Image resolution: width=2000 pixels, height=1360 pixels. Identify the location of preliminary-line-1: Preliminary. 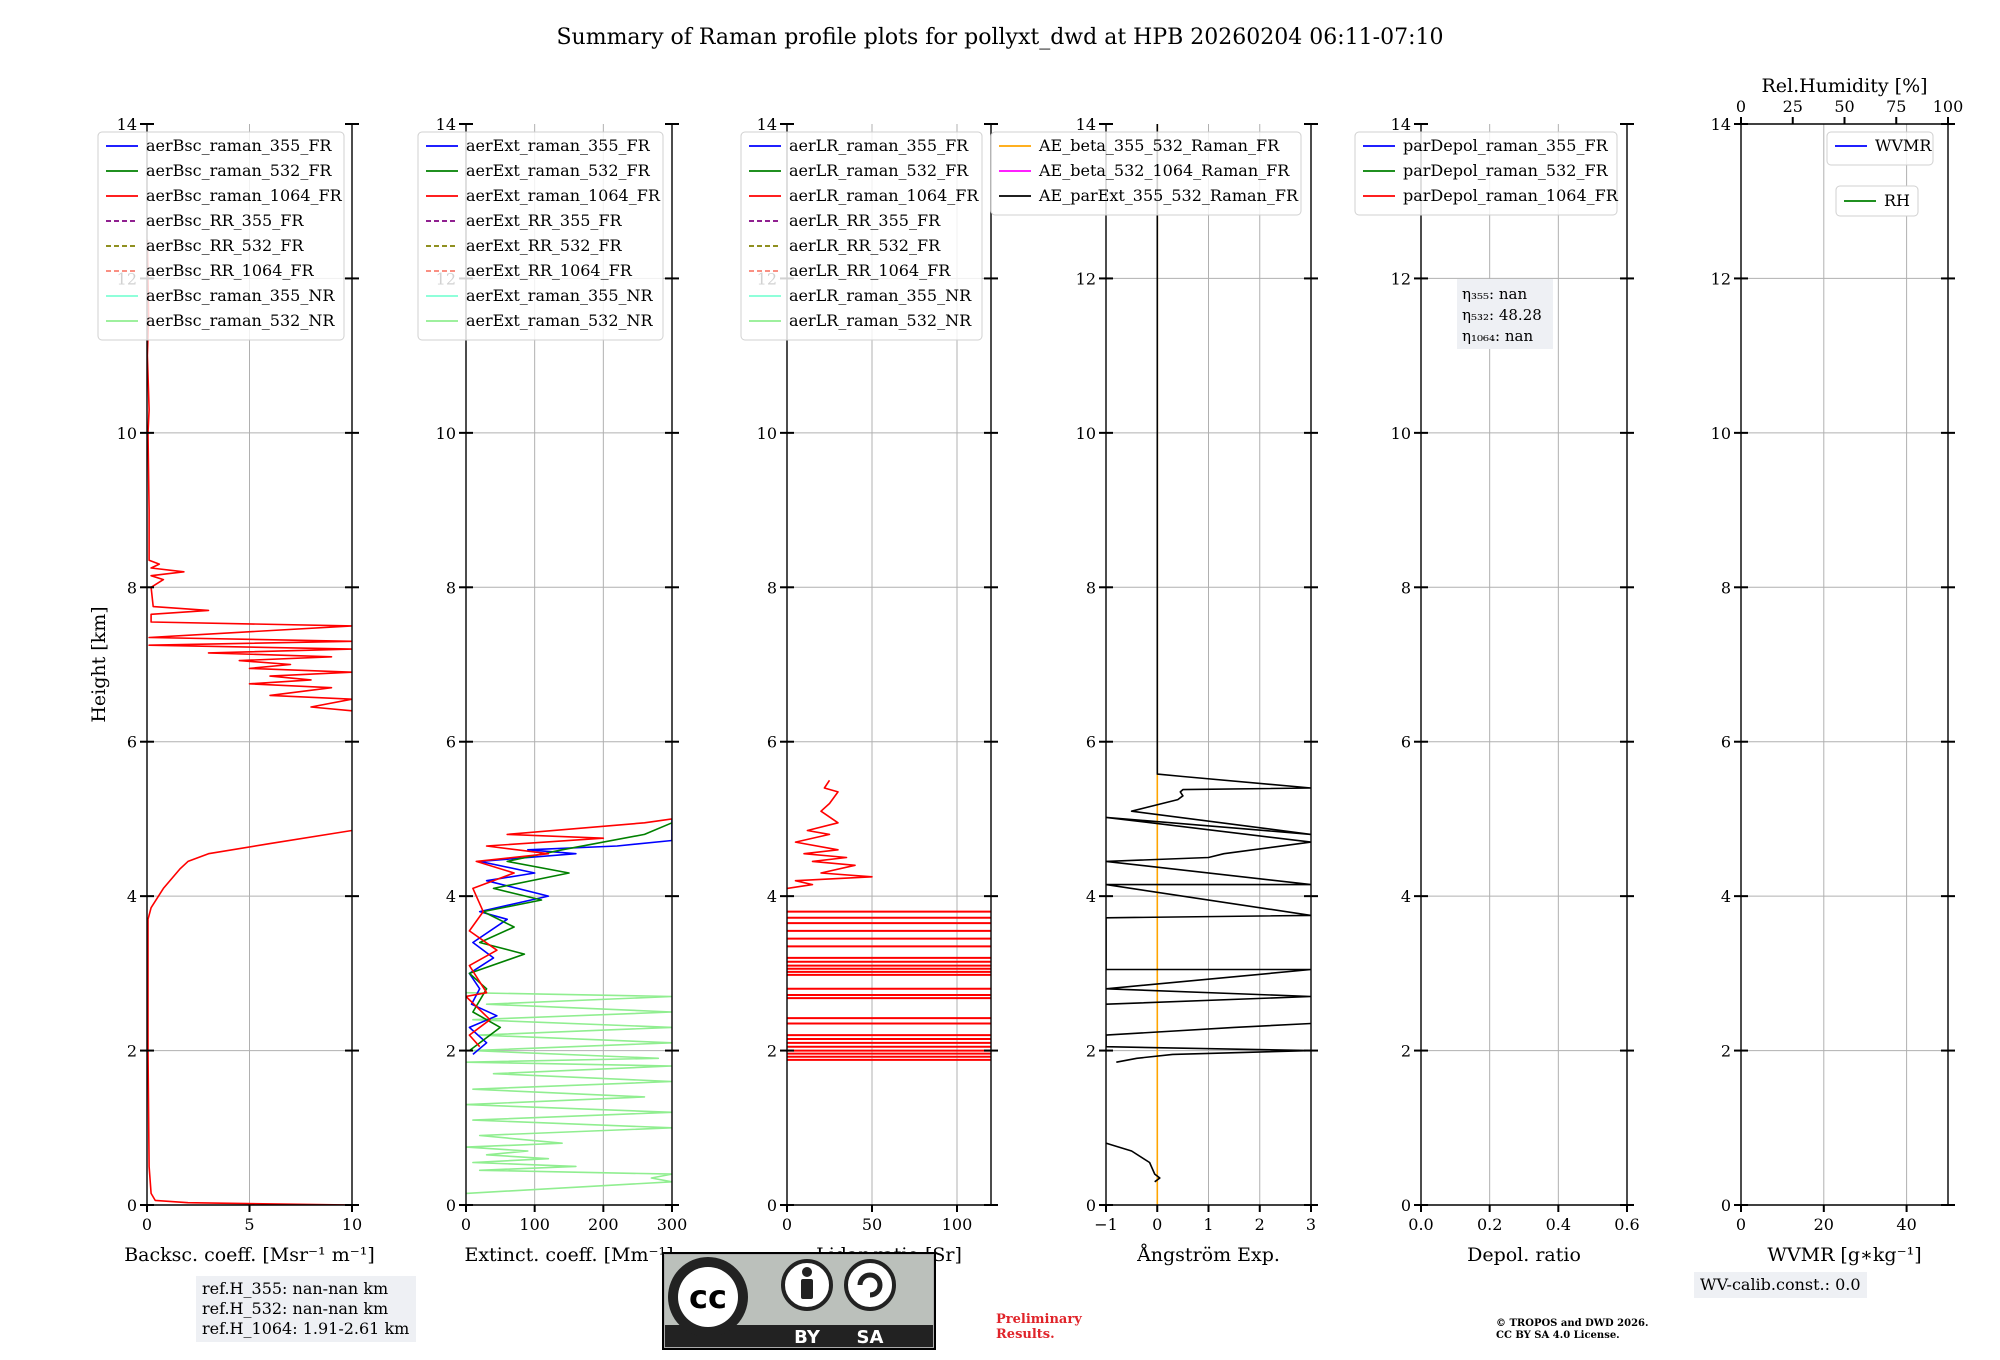
(1039, 1319).